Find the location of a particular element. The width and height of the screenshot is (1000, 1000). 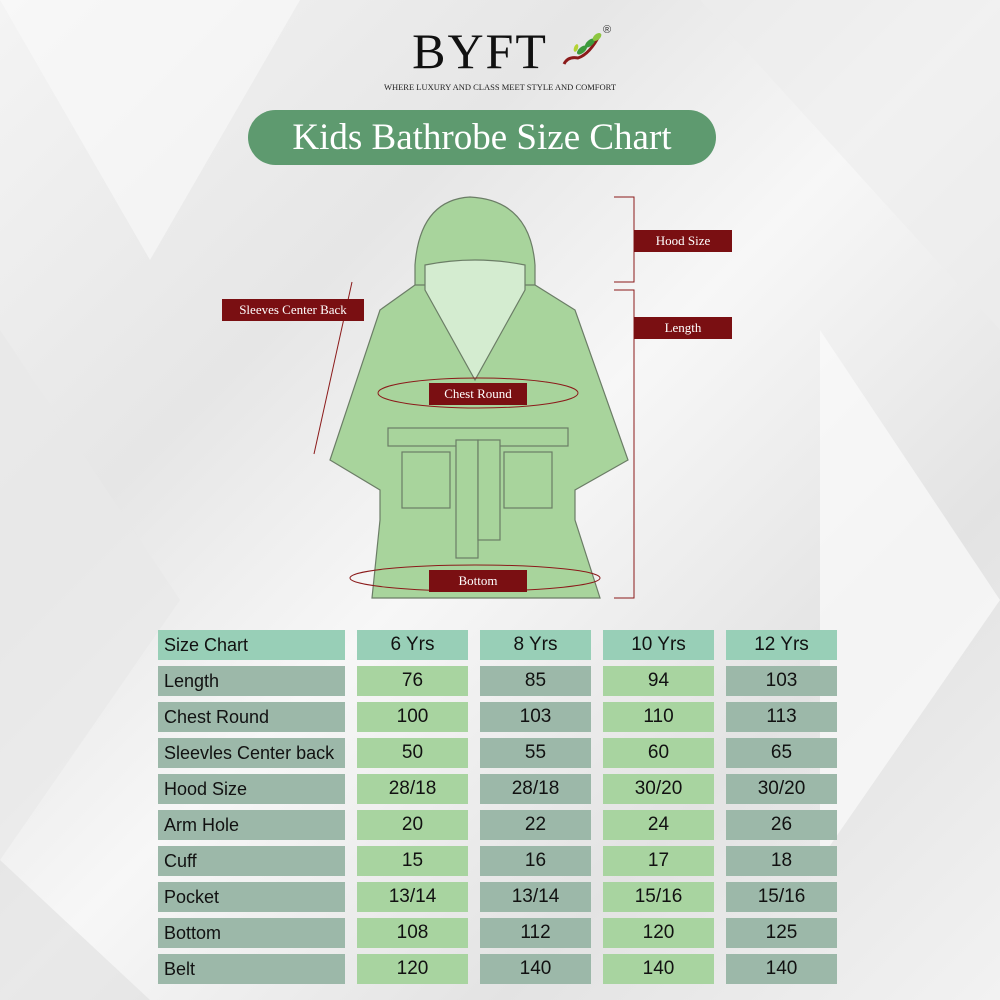

table-row: Bottom 108 112 120 125 is located at coordinates (497, 933).